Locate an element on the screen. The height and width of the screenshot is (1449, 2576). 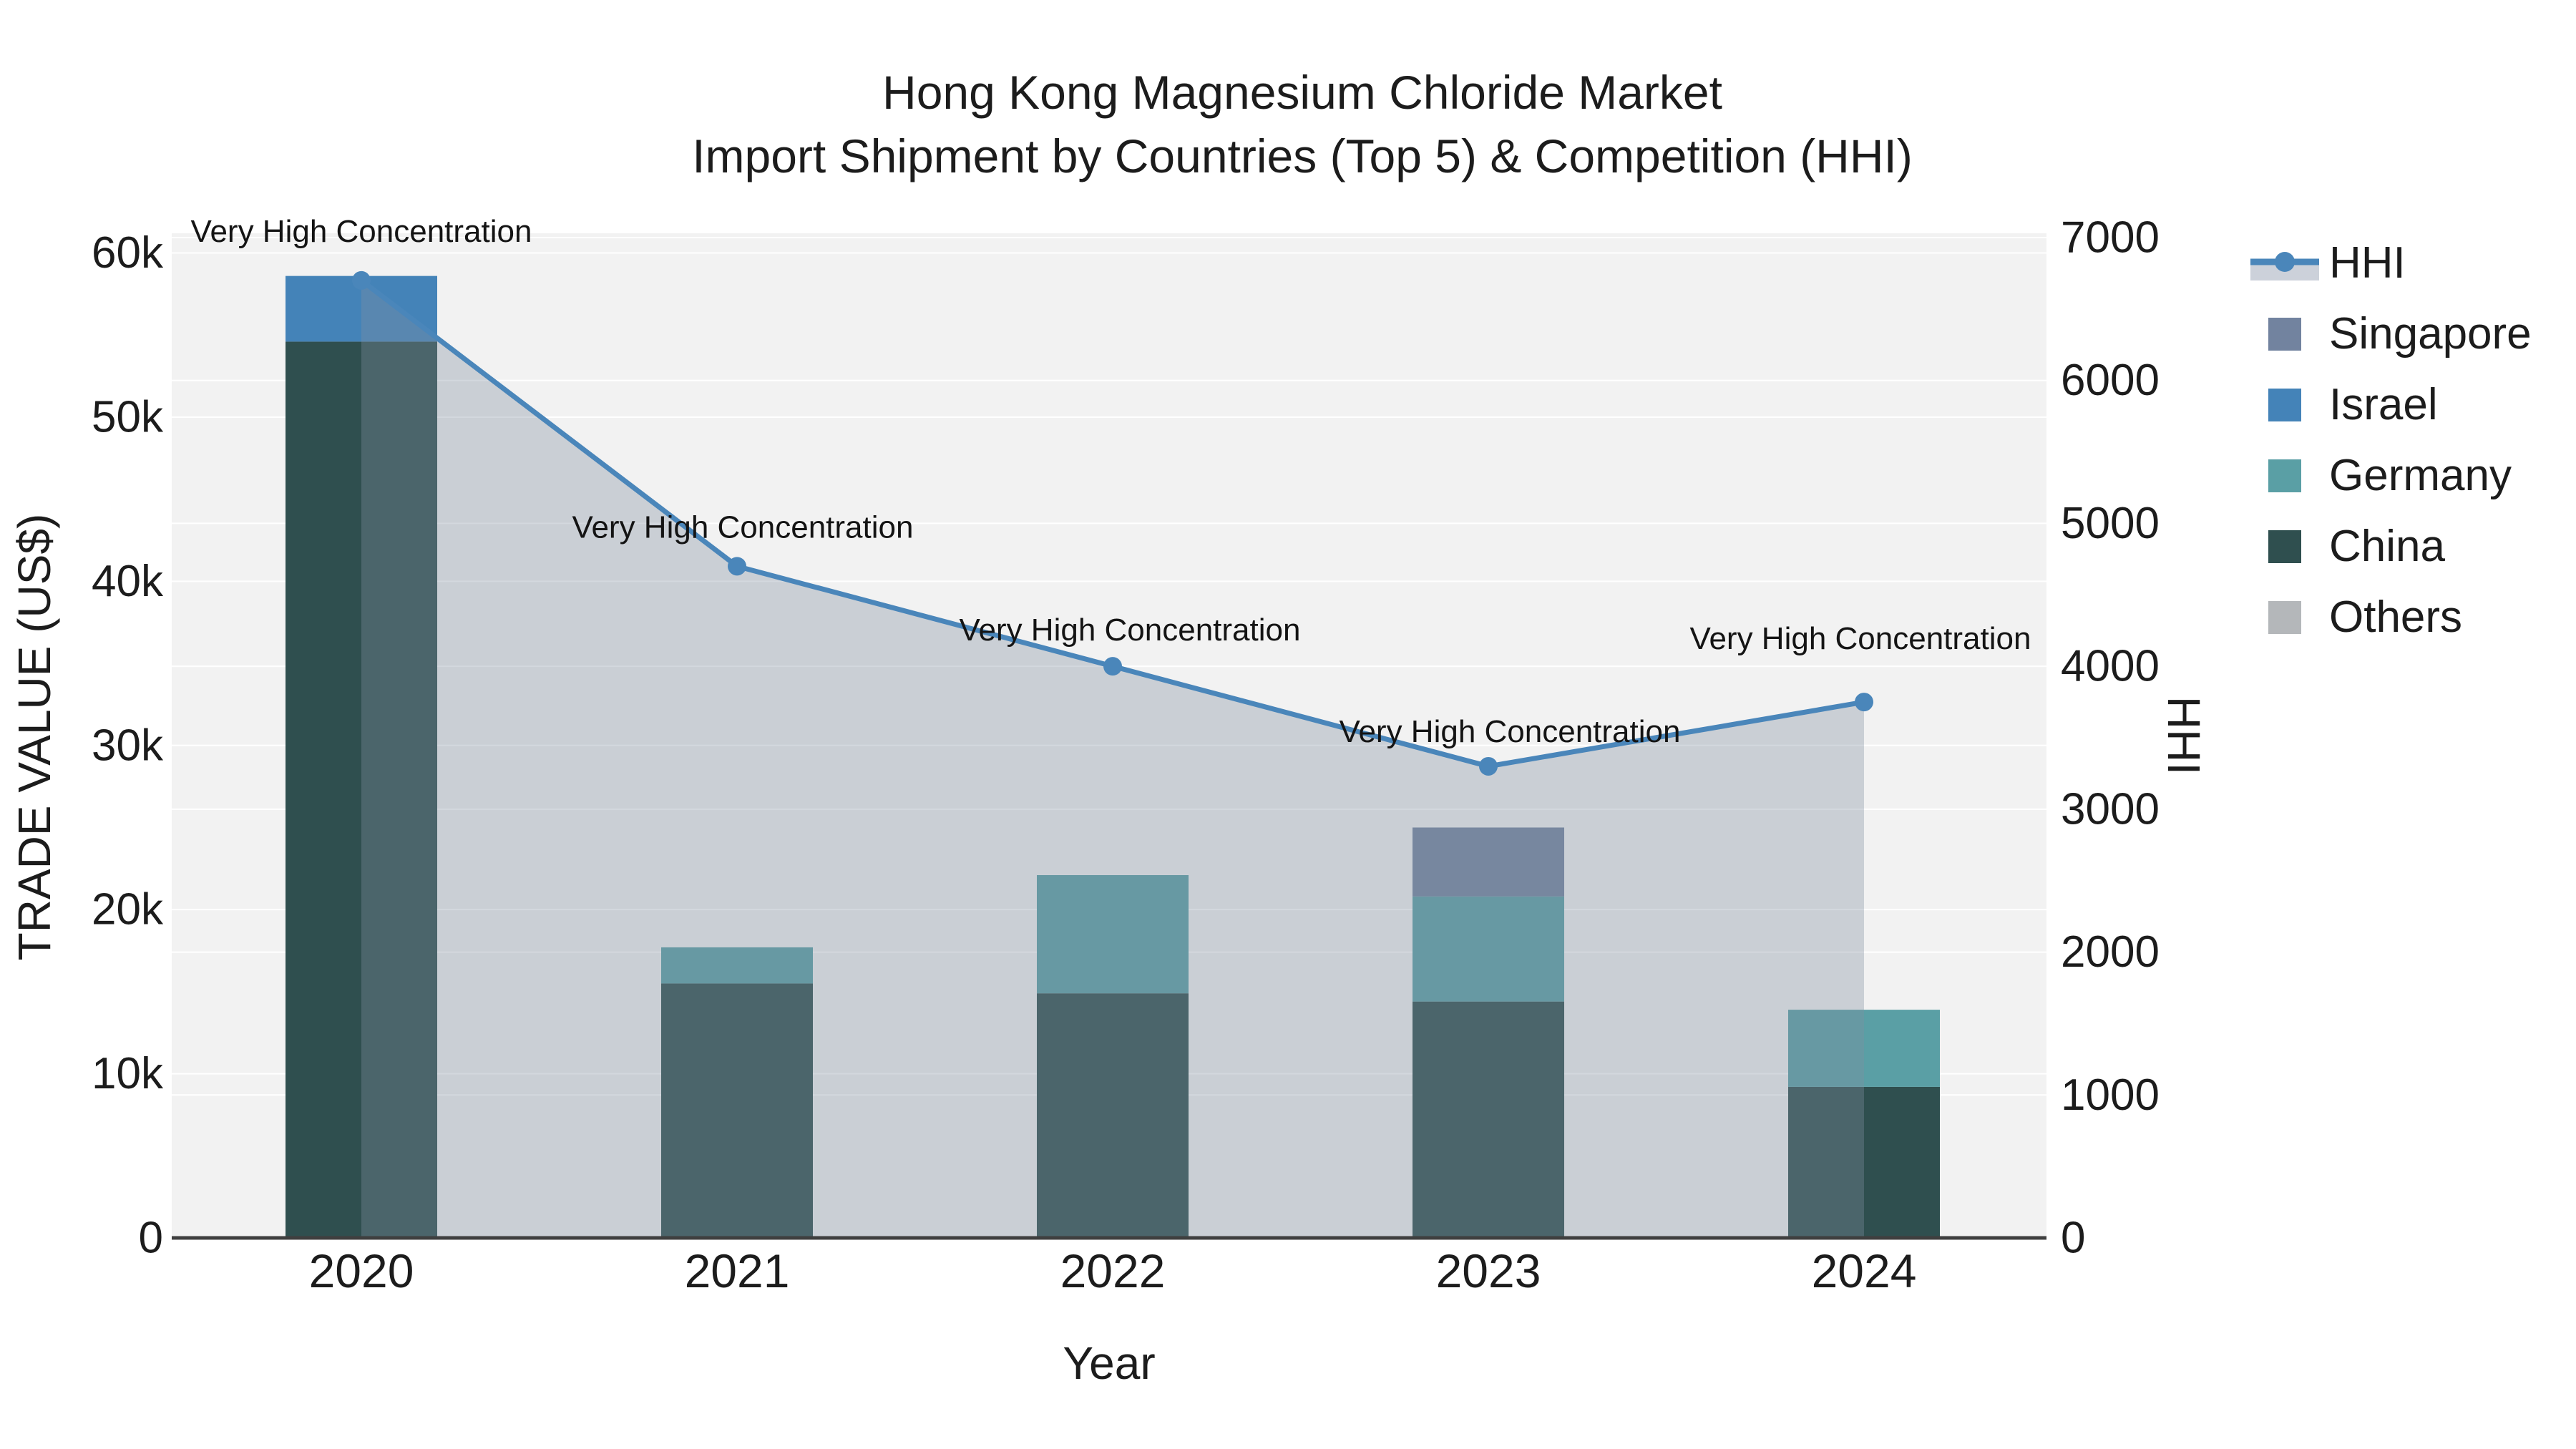
y-left-tick-label-10k: 10k is located at coordinates (128, 1073).